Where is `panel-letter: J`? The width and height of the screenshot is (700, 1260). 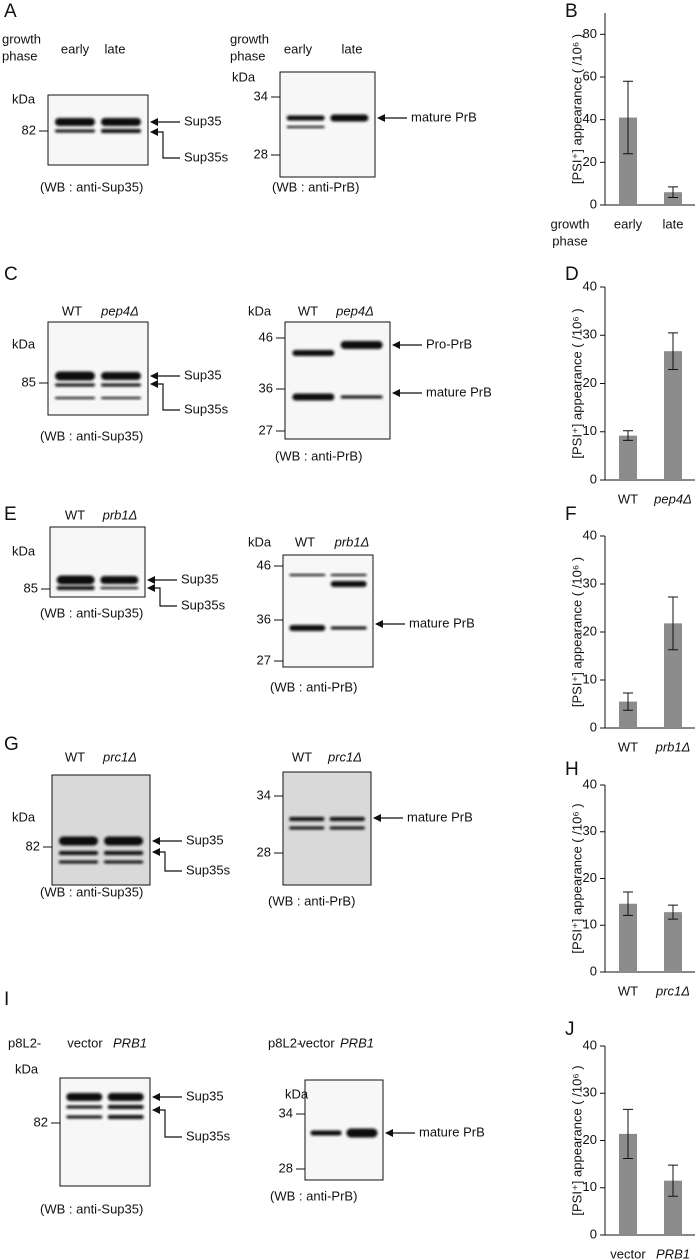
panel-letter: J is located at coordinates (570, 1029).